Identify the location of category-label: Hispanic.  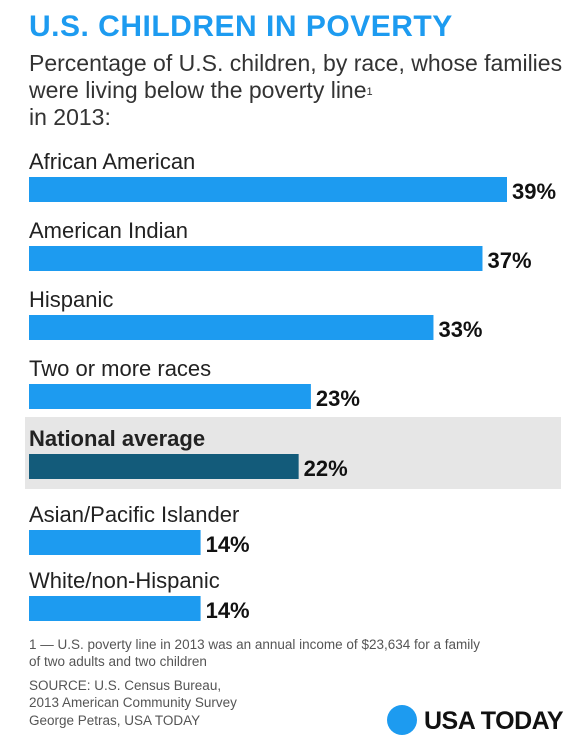
(71, 299).